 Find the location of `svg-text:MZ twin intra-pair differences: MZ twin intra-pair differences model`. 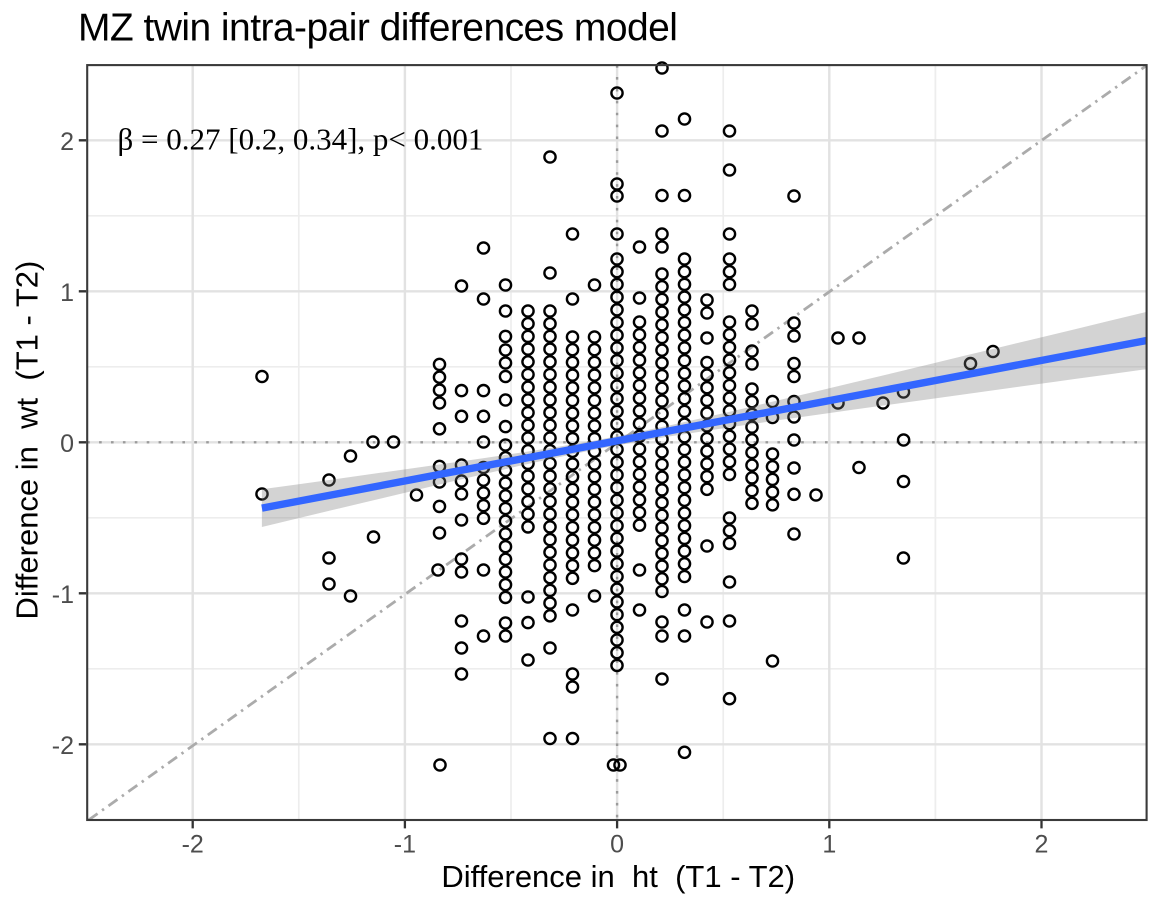

svg-text:MZ twin intra-pair differences: MZ twin intra-pair differences model is located at coordinates (377, 28).